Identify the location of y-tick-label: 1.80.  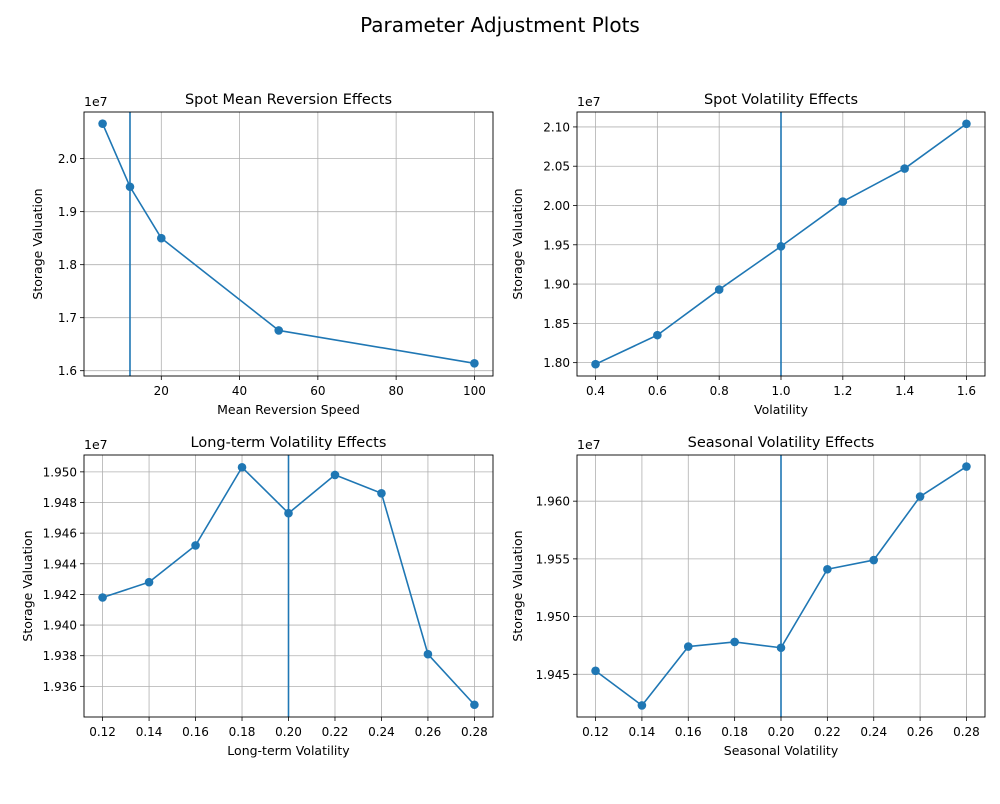
(556, 363).